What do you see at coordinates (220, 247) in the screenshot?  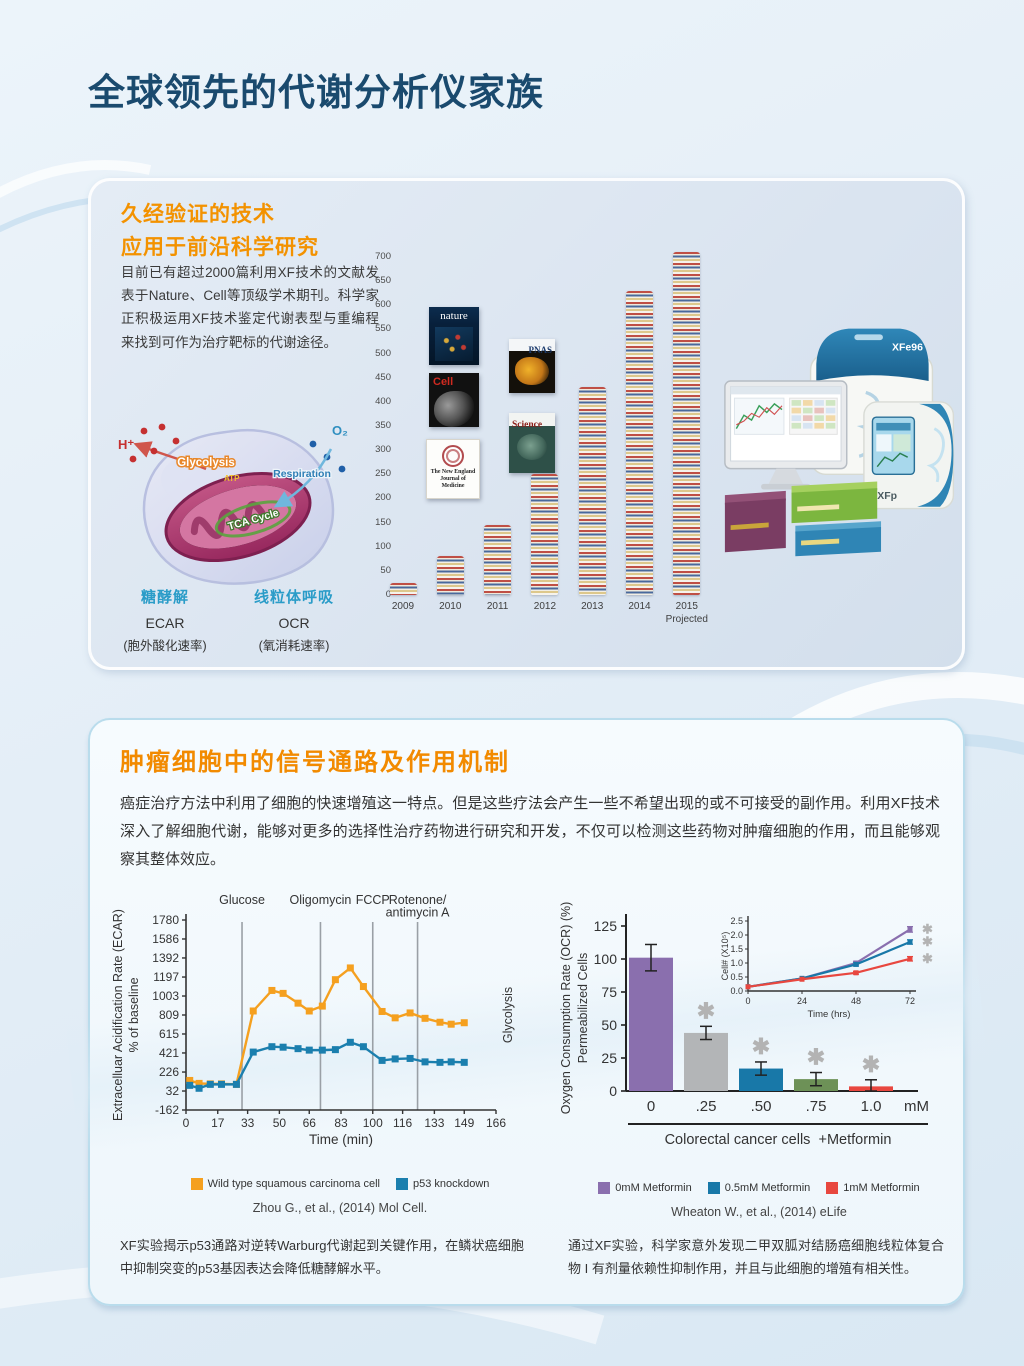 I see `card1-heading-line2: 应用于前沿科学研究` at bounding box center [220, 247].